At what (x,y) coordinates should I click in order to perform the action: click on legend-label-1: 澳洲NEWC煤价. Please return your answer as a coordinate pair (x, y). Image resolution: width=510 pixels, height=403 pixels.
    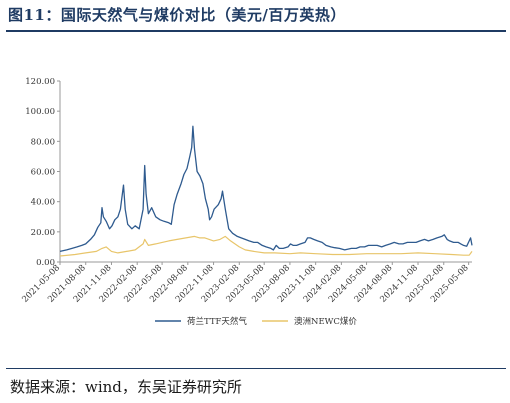
    Looking at the image, I should click on (325, 321).